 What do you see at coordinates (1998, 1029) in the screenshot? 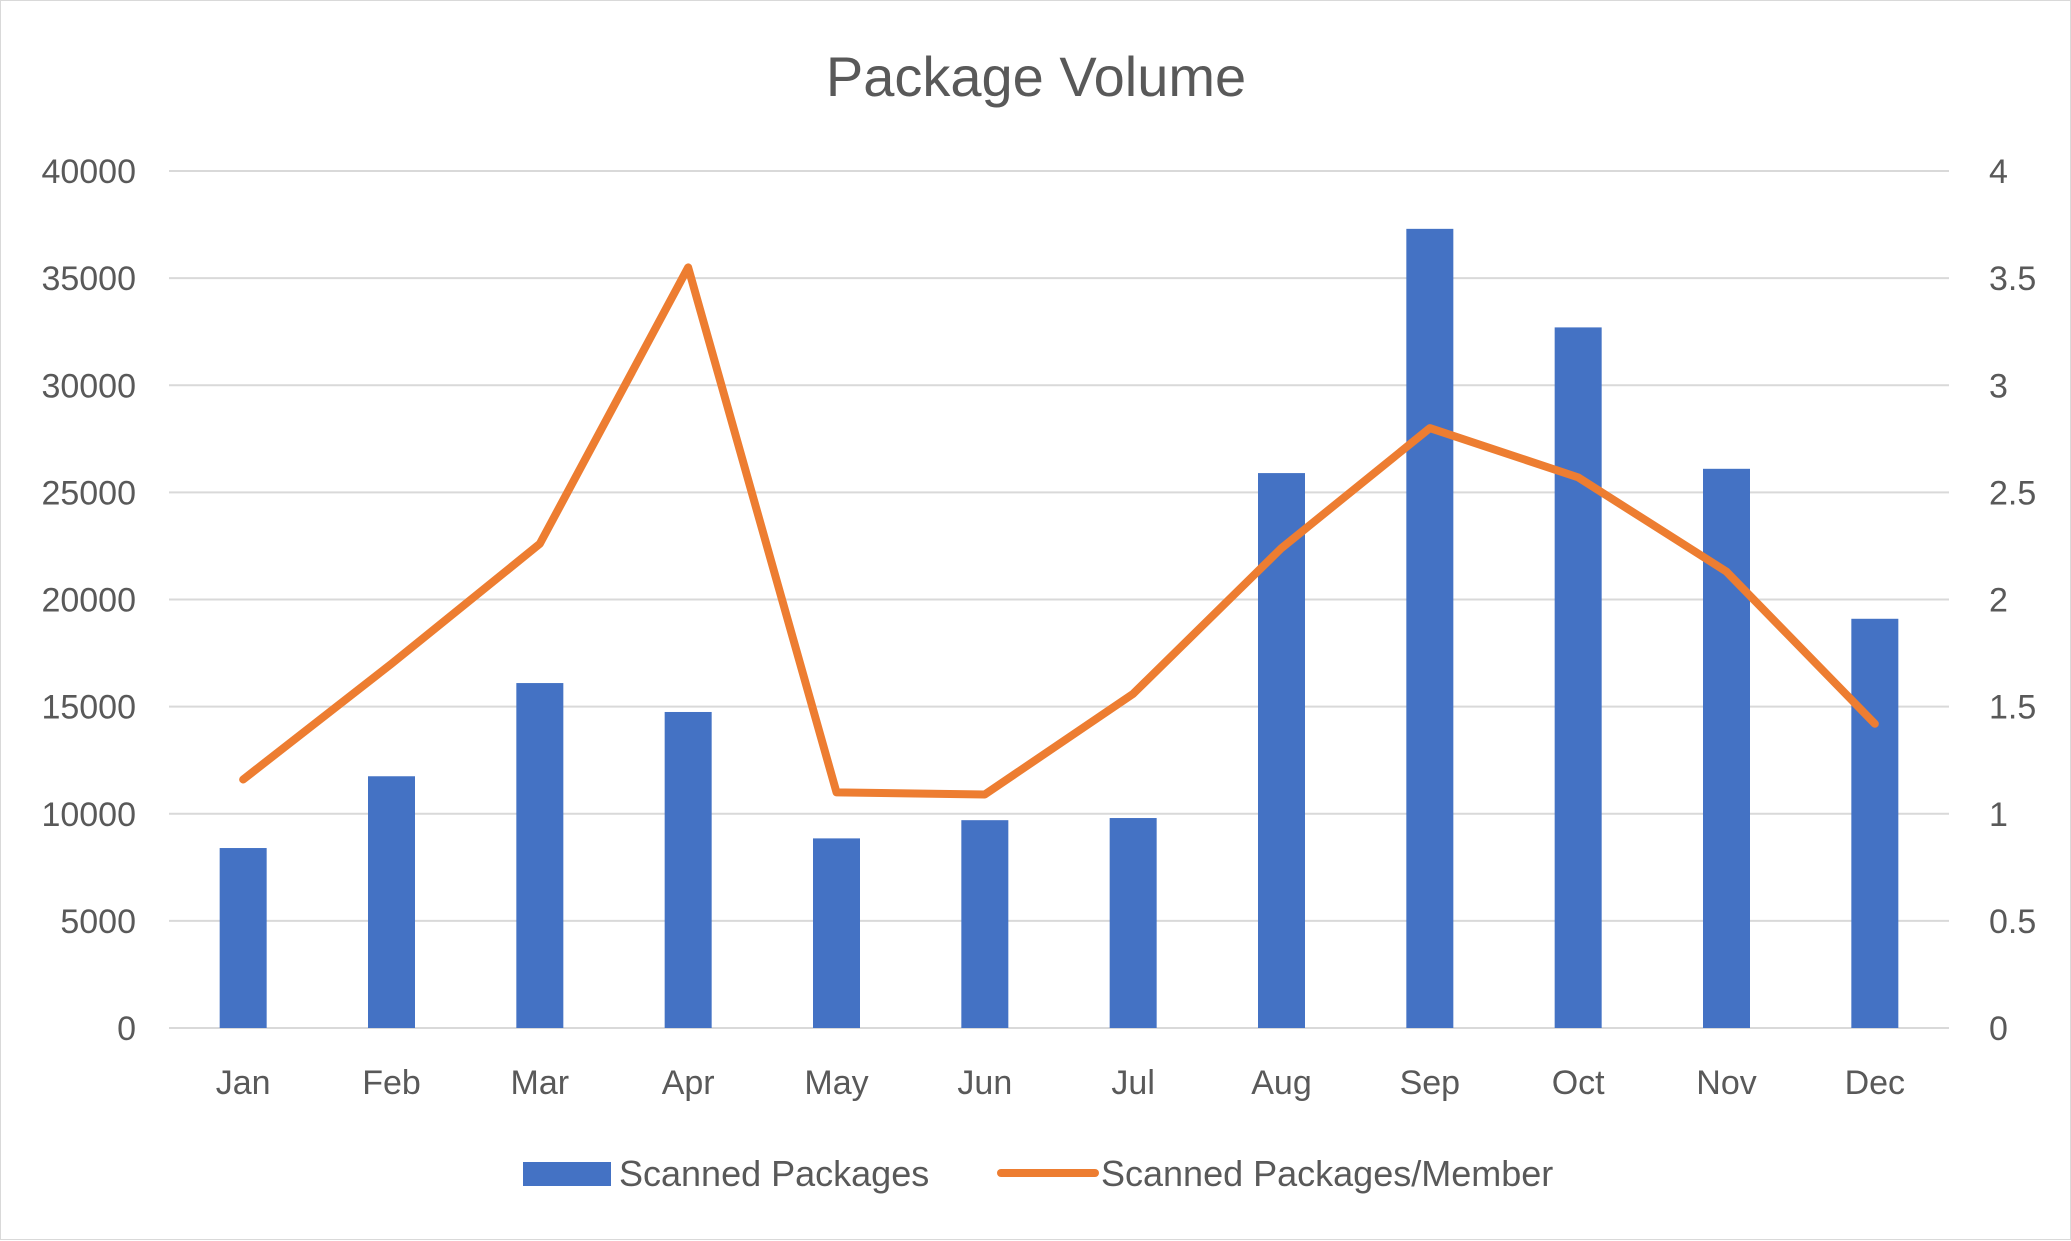
I see `right-axis-tick-label: 0` at bounding box center [1998, 1029].